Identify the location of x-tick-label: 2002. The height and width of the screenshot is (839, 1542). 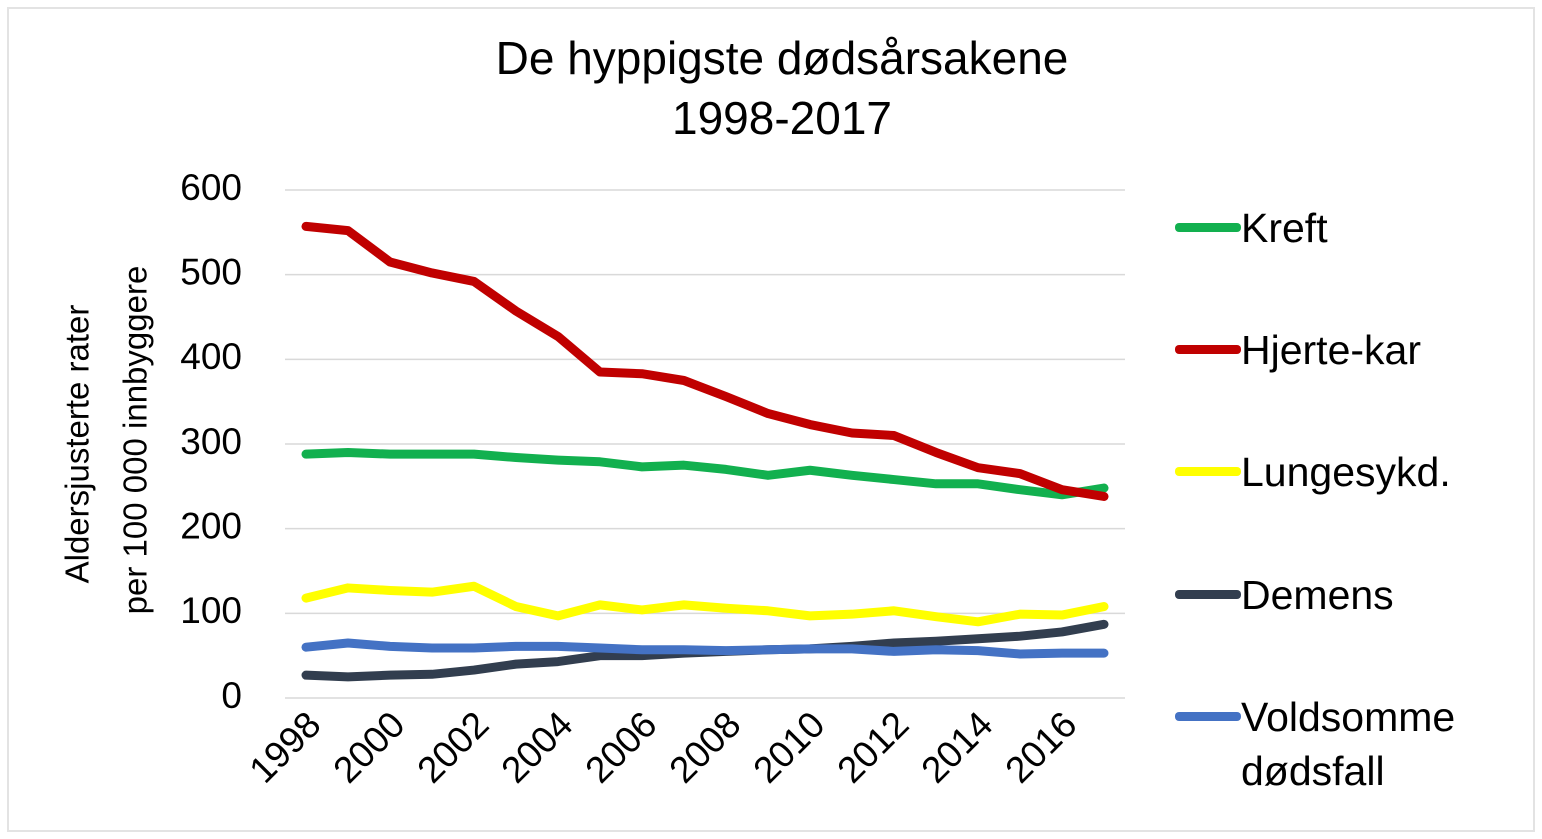
(452, 747).